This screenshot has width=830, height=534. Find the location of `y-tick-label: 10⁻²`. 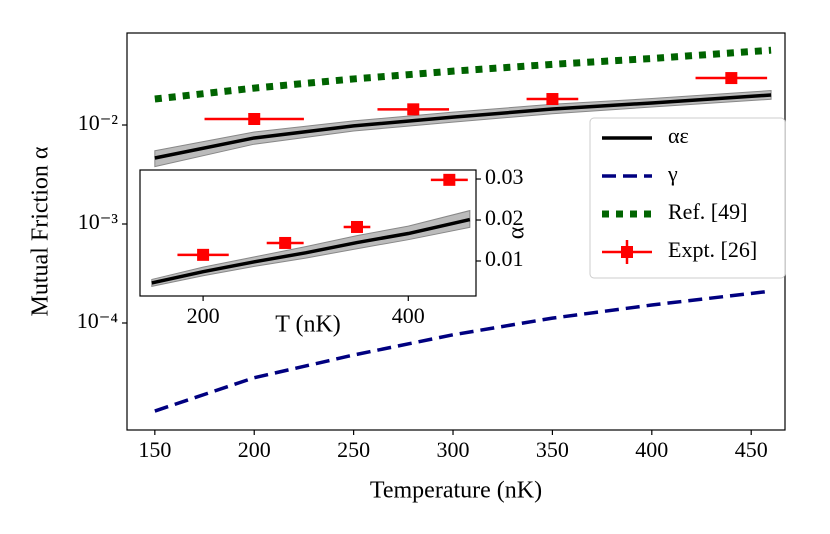

y-tick-label: 10⁻² is located at coordinates (98, 122).